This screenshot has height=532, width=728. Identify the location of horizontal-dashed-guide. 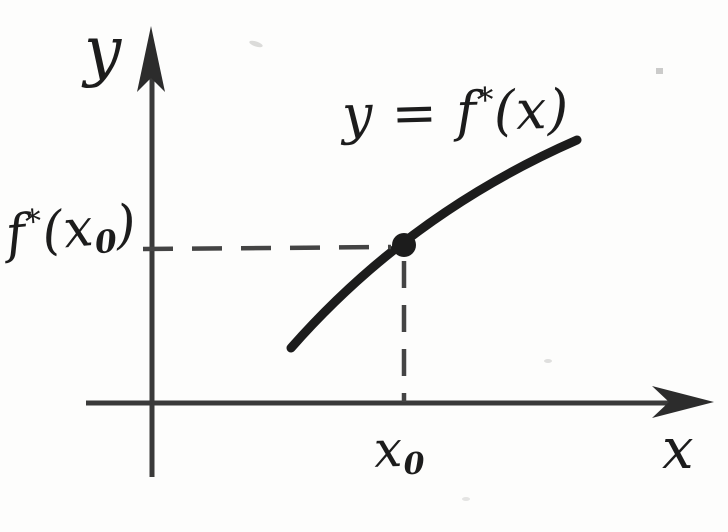
(267, 248).